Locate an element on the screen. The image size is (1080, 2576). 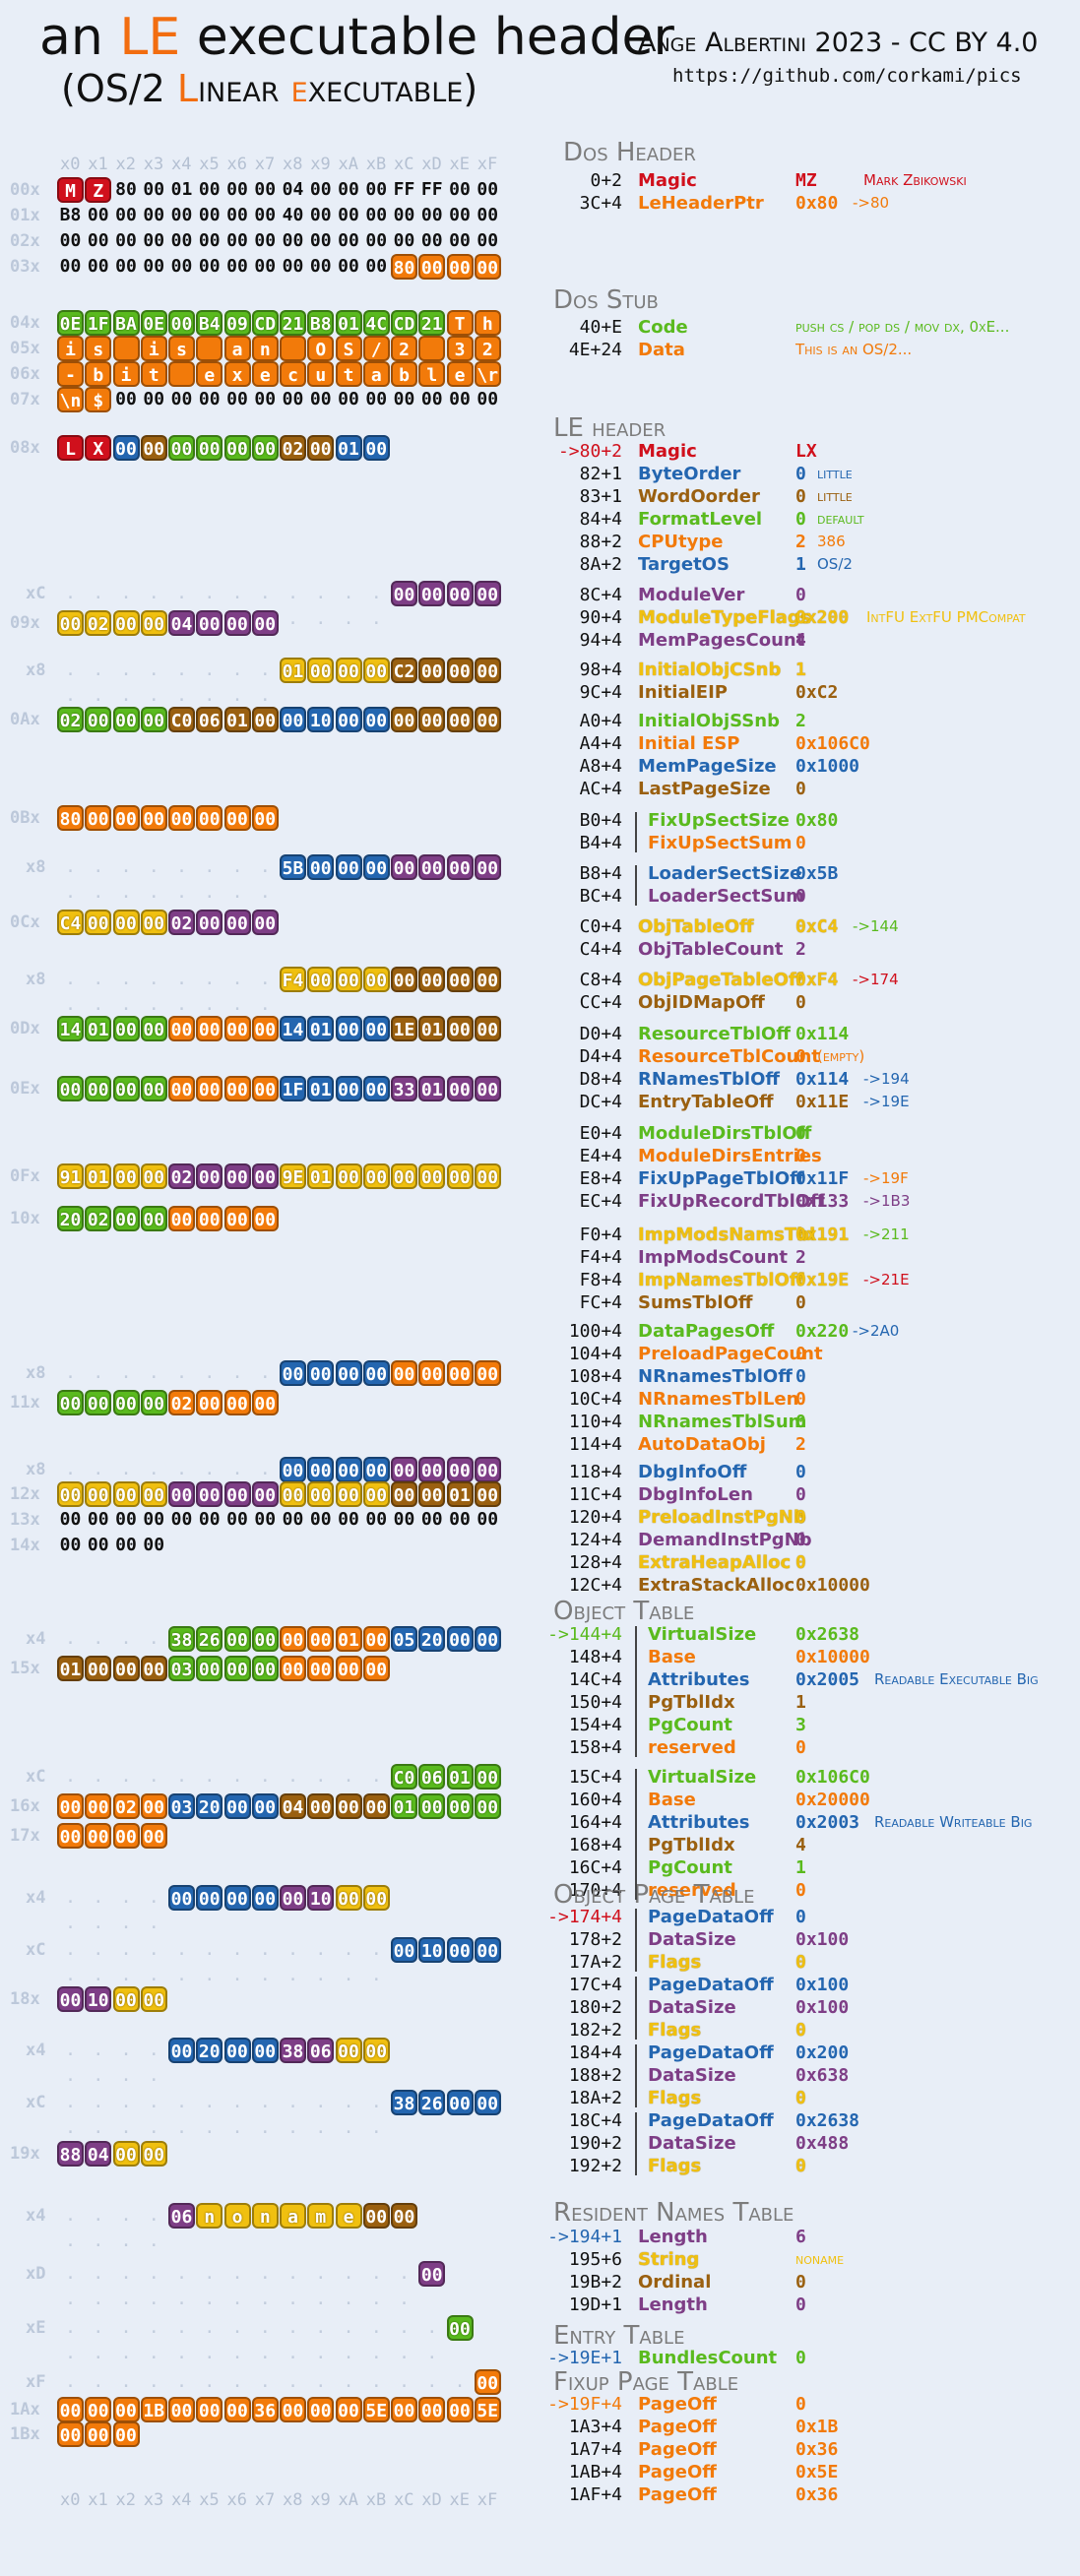
field-offset: 178+2 is located at coordinates (595, 1939).